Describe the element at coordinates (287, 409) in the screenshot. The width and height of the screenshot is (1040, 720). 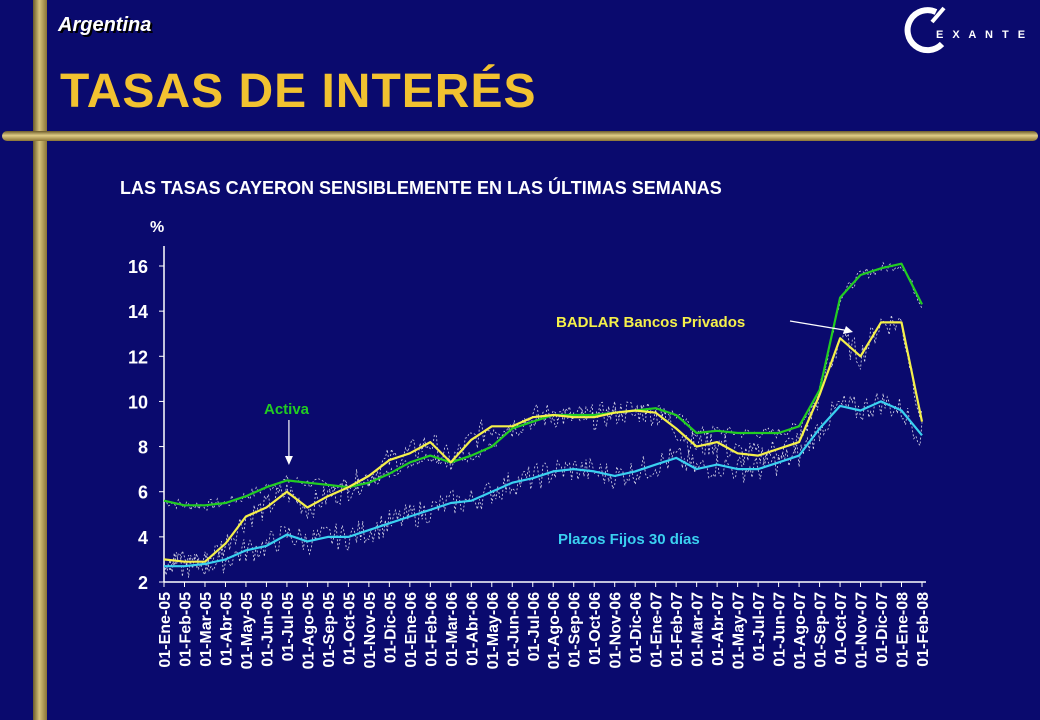
I see `annotation-activa: Activa` at that location.